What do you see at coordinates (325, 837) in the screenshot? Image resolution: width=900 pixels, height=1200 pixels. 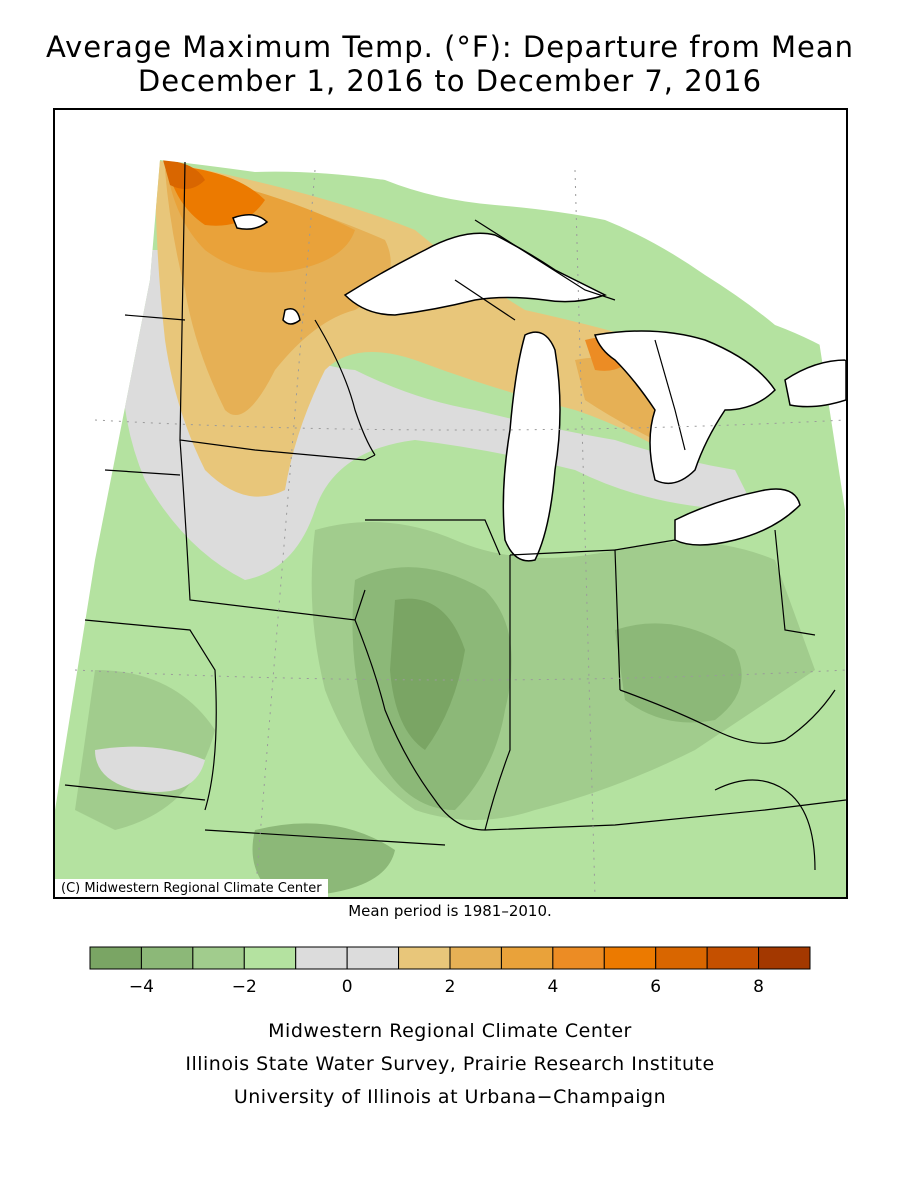 I see `mo-ar-border` at bounding box center [325, 837].